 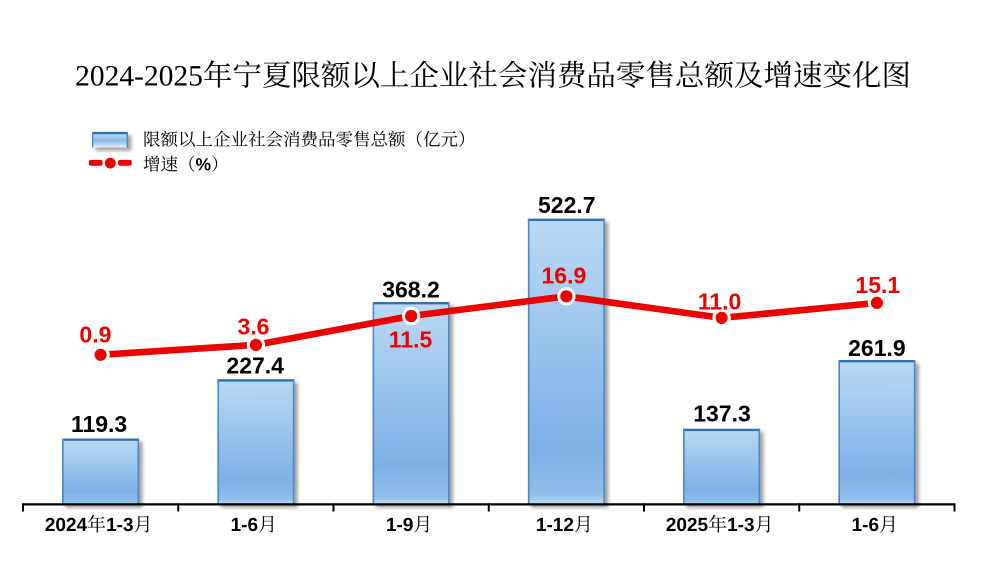 I want to click on svg-text: 227.4, so click(x=255, y=366).